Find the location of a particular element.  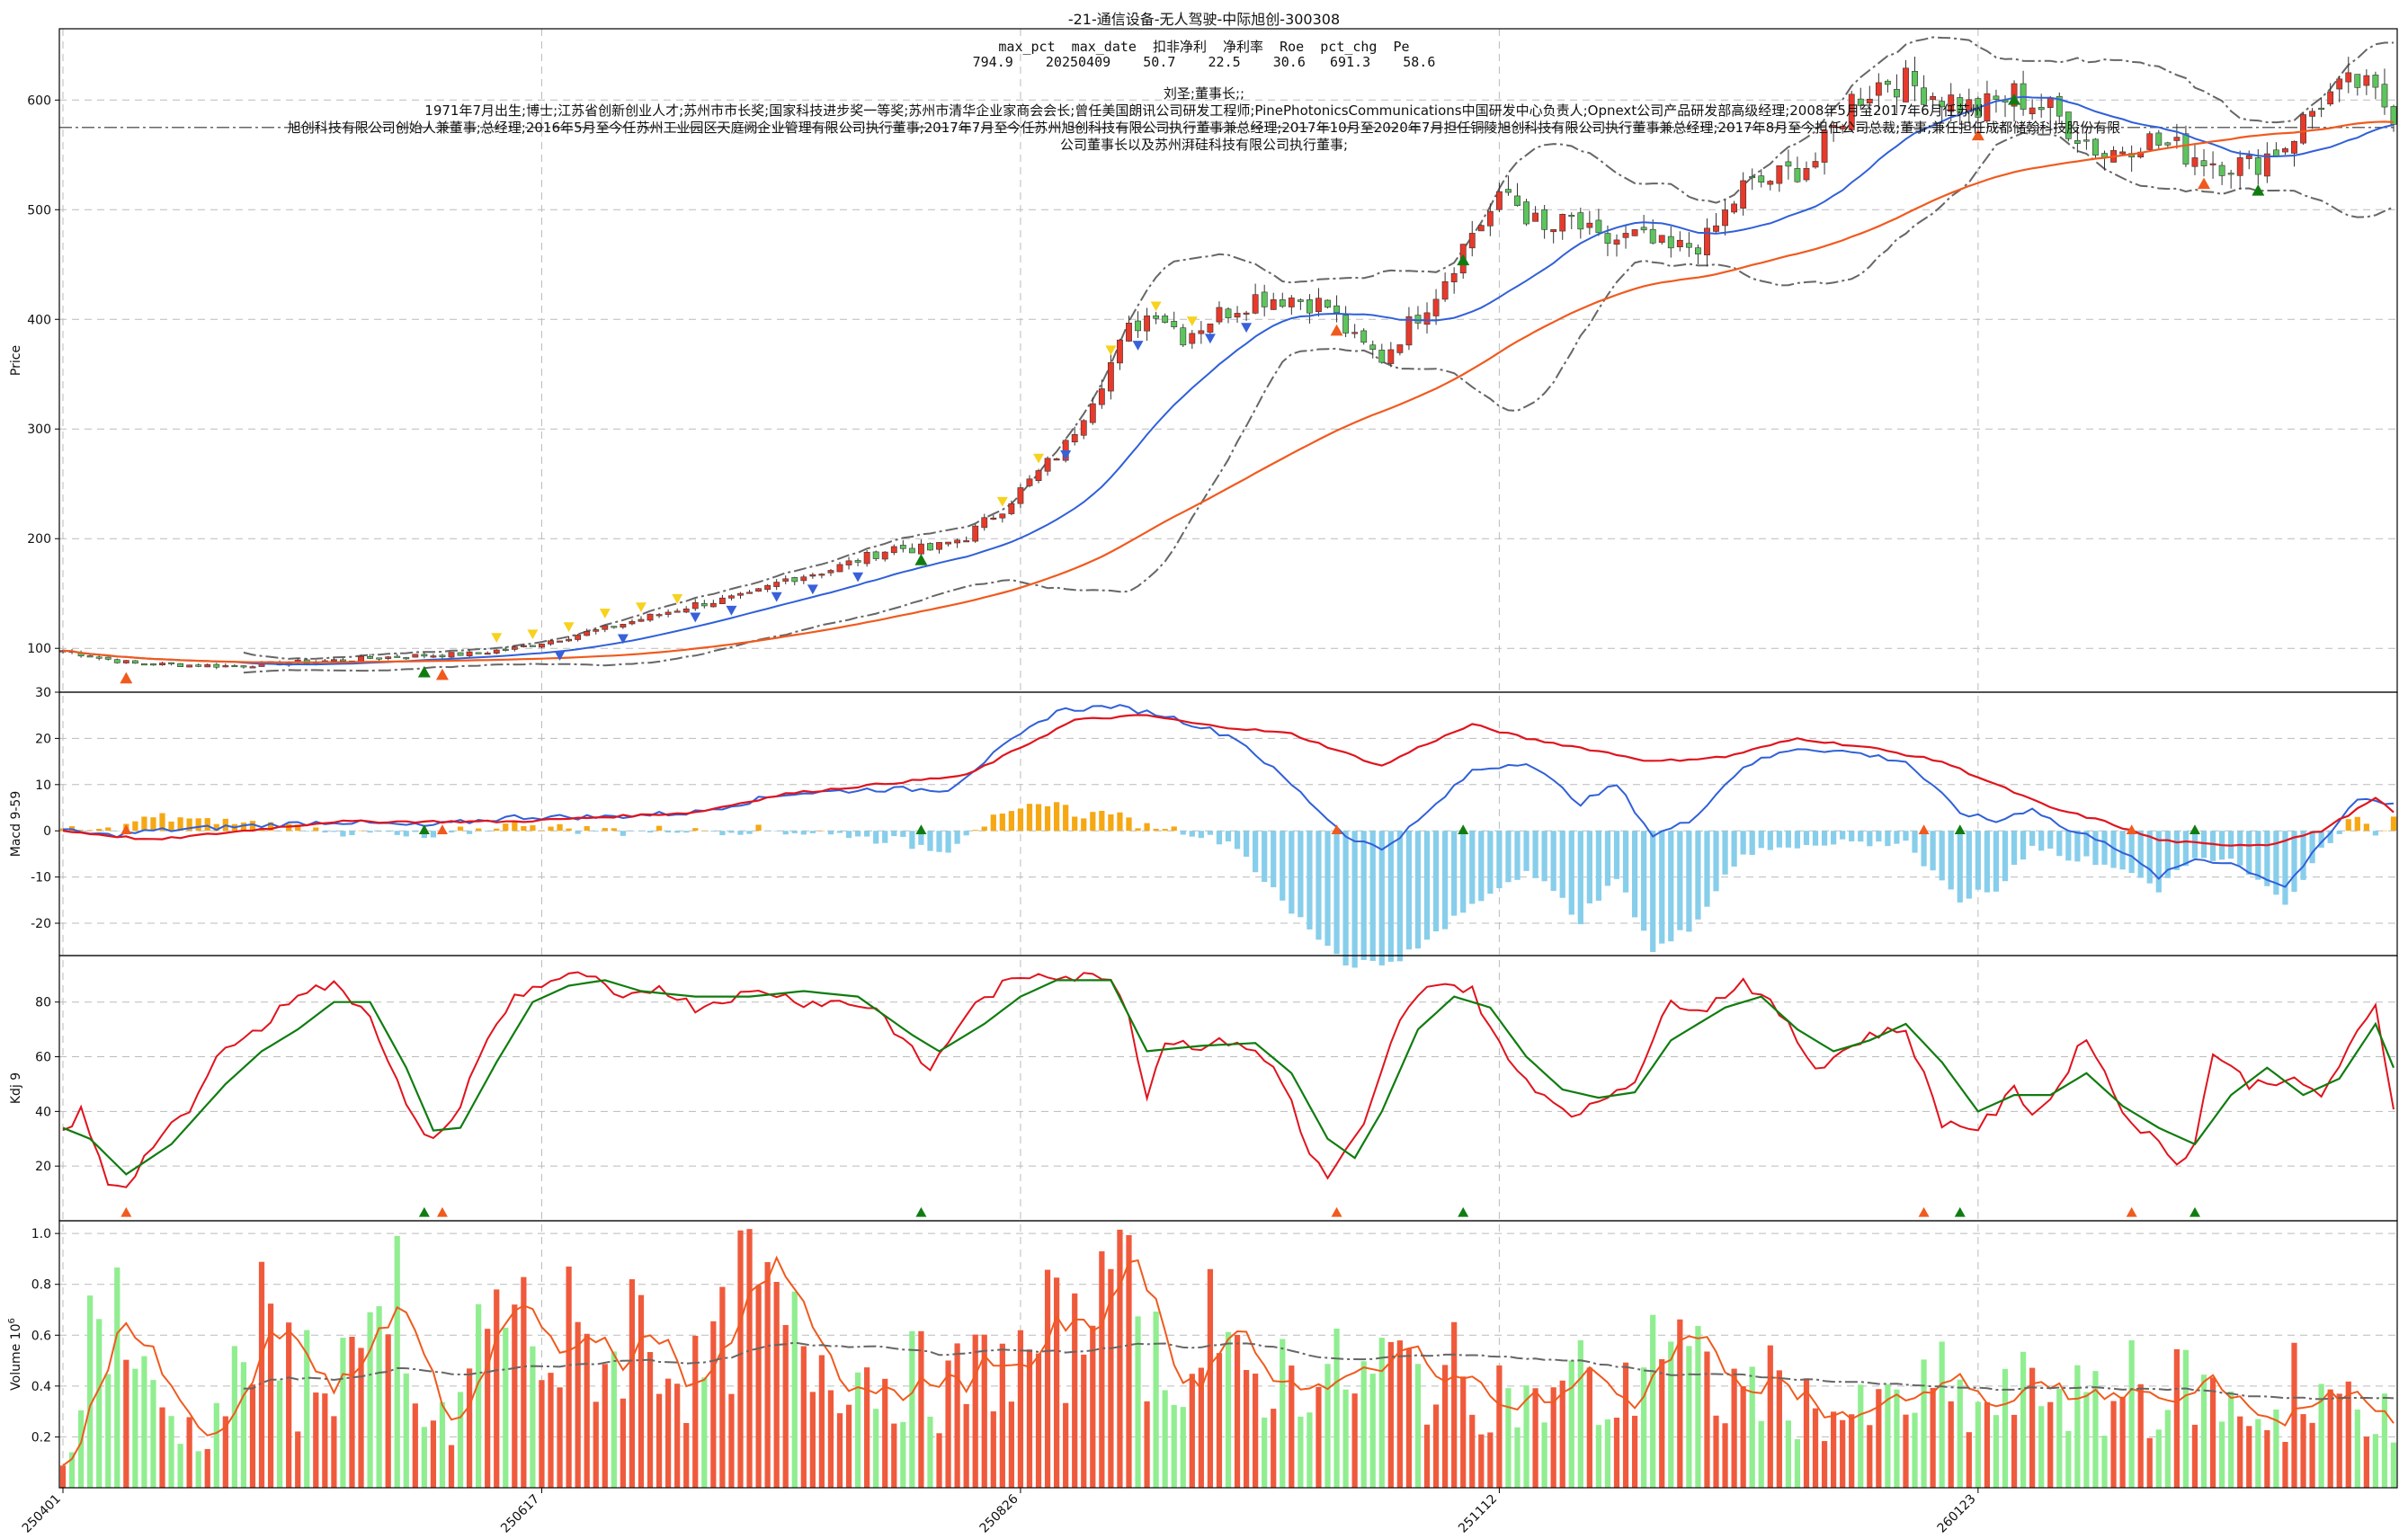

bio-line-3: 公司董事长以及苏州湃硅科技有限公司执行董事; is located at coordinates (1204, 145).